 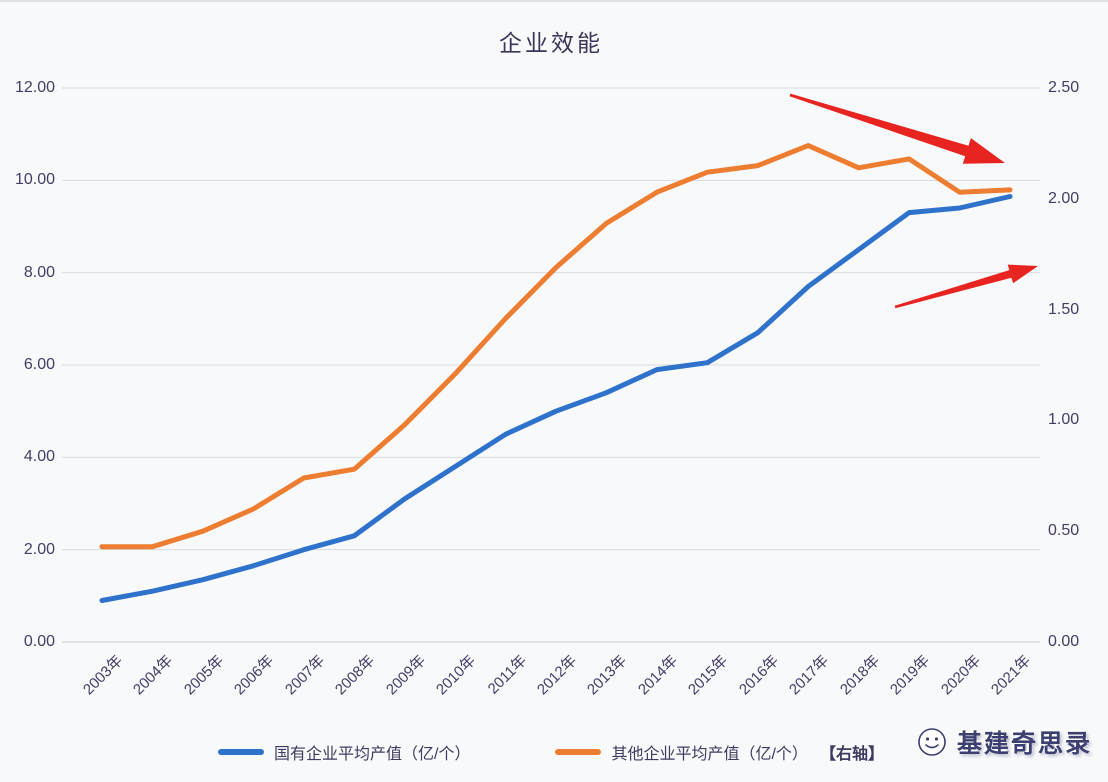 I want to click on legend-label-other: 其他企业平均产值（亿/个）, so click(x=709, y=754).